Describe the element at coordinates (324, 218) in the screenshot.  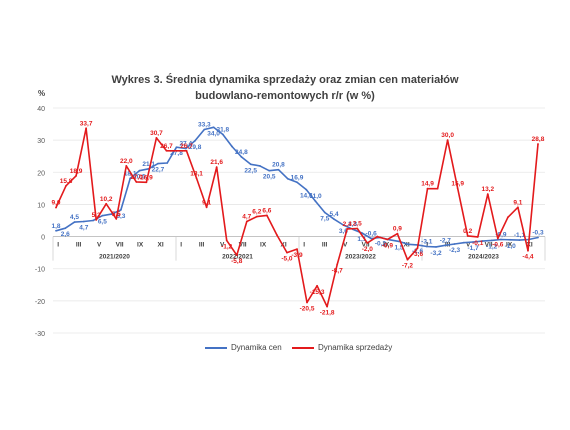
I see `data-label-prices: 7,5` at that location.